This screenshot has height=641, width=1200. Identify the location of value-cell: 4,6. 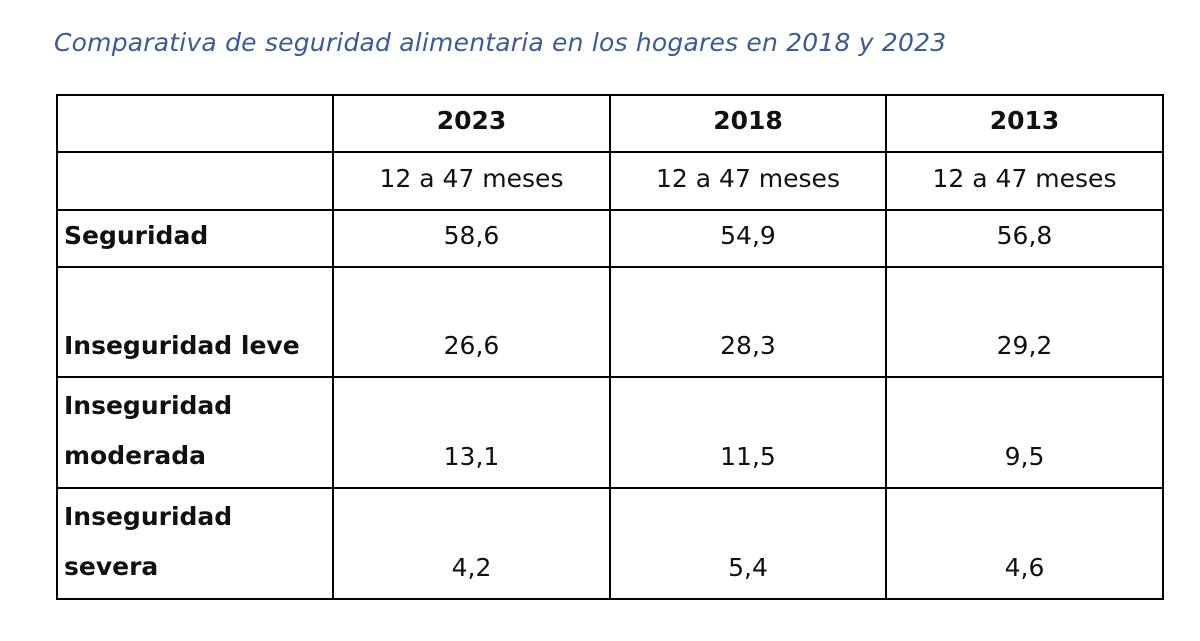
(1024, 543).